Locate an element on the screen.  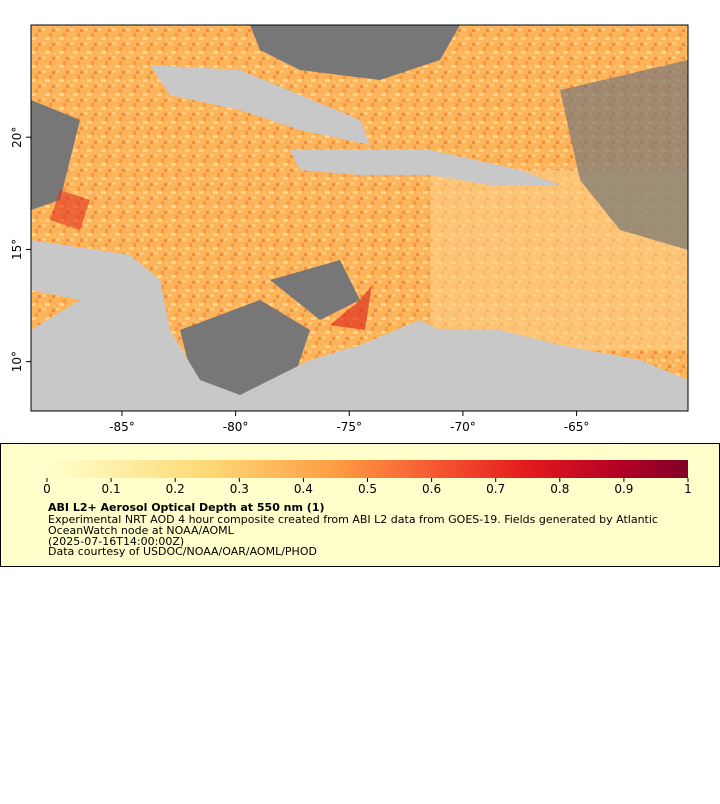
x-tick-label: -65° is located at coordinates (577, 427).